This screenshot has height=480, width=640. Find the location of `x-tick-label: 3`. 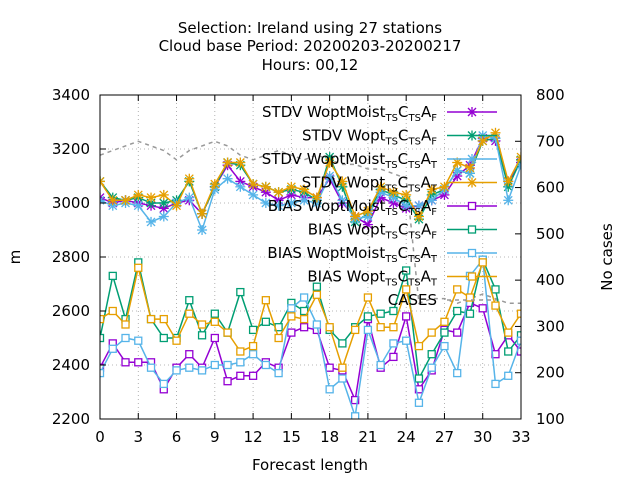

x-tick-label: 3 is located at coordinates (138, 437).